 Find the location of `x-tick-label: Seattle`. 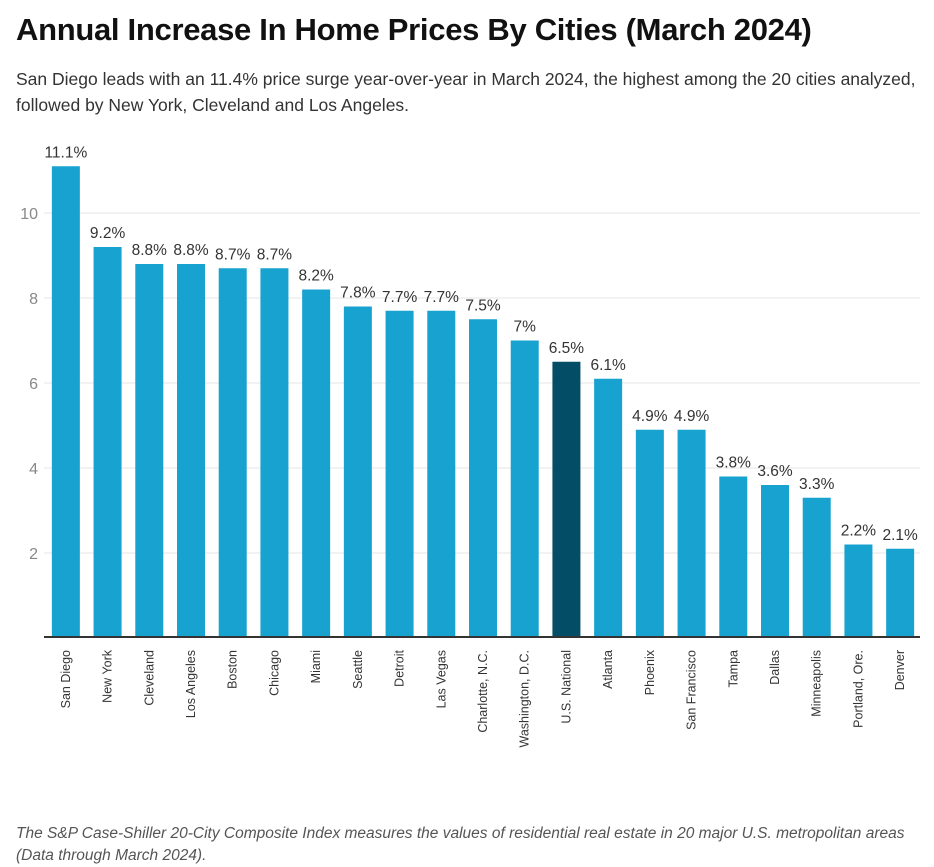

x-tick-label: Seattle is located at coordinates (358, 669).